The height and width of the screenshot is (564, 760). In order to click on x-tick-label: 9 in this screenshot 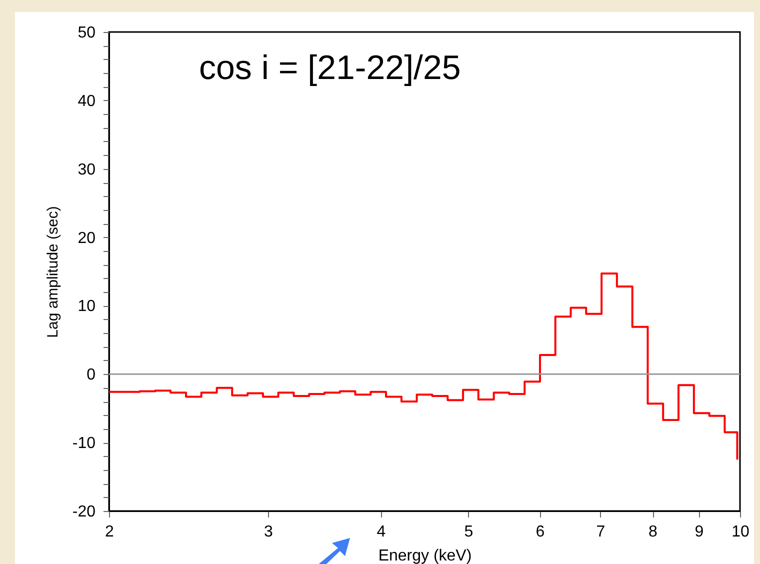, I will do `click(699, 532)`.